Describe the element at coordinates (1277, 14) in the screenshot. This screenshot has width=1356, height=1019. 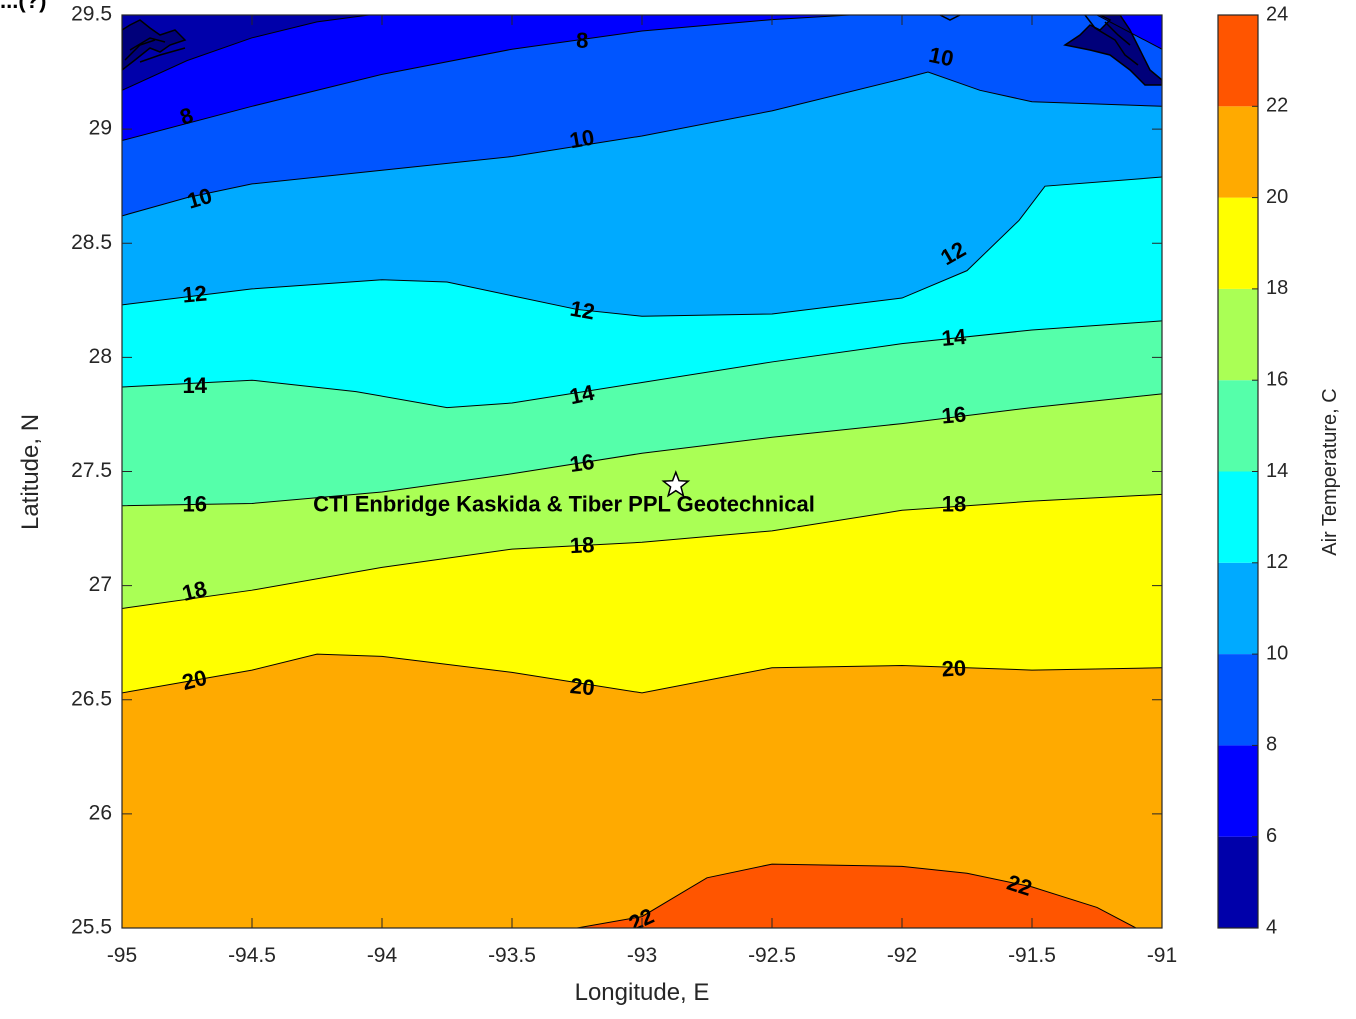
I see `colorbar-tick-label: 24` at that location.